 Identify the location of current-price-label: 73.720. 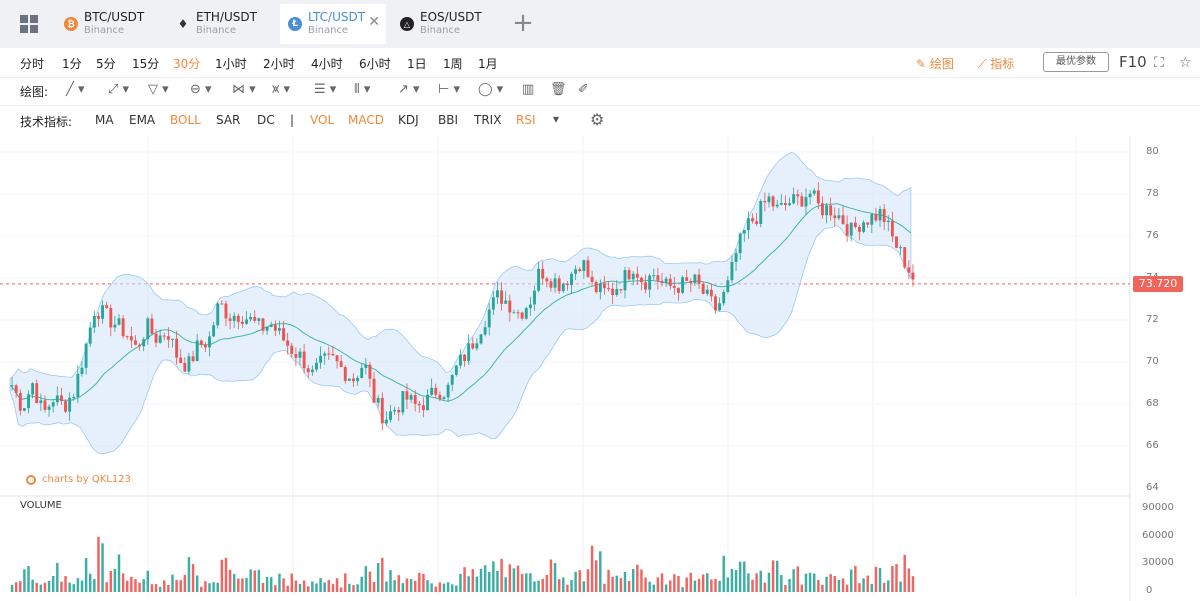
(1158, 284).